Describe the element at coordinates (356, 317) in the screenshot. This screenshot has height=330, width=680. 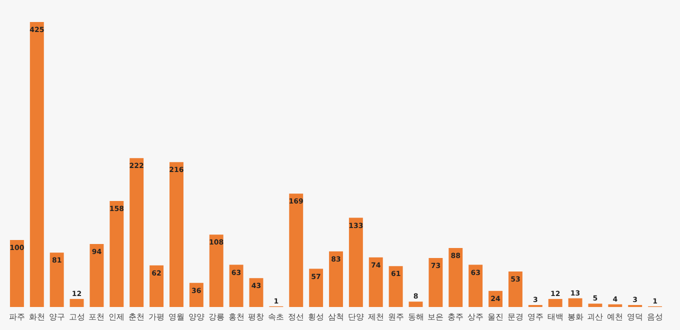
I see `x-tick-label: 단양` at that location.